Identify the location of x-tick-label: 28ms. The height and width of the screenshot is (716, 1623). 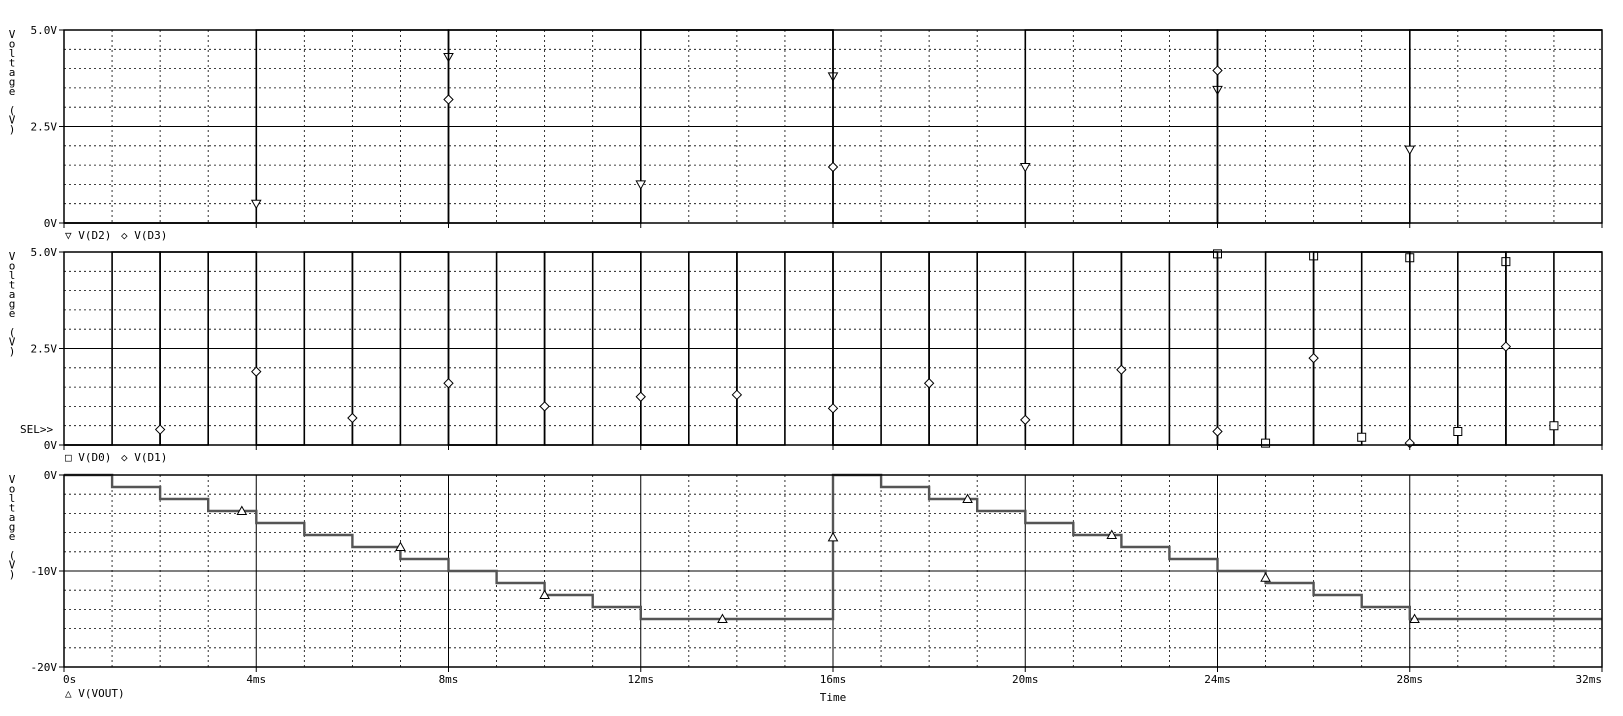
(1410, 679).